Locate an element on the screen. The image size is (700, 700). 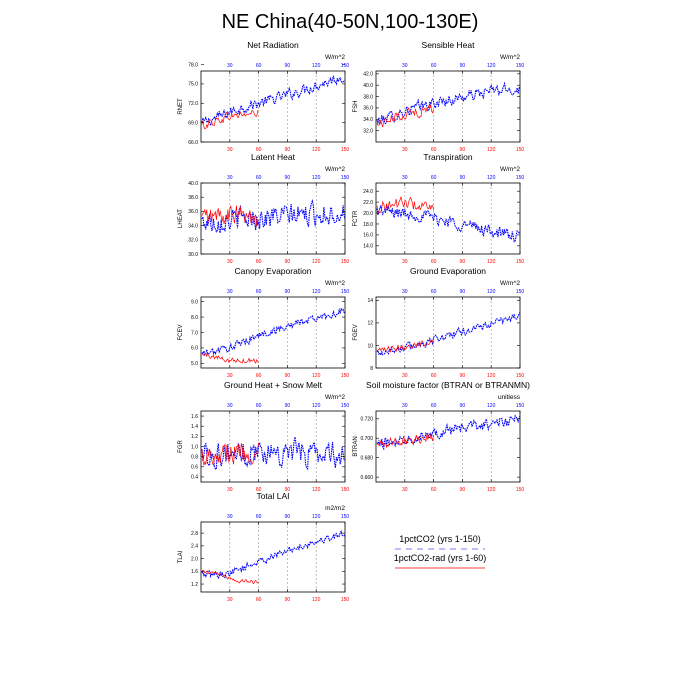
y-tick-label: 72.0 is located at coordinates (193, 104).